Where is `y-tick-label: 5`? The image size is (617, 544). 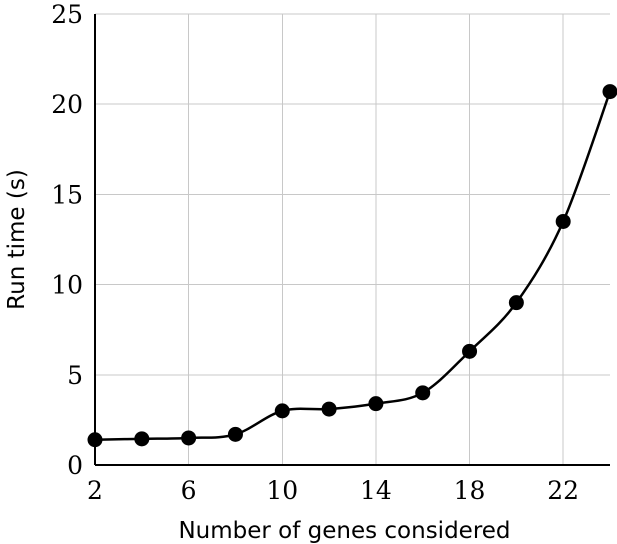
y-tick-label: 5 is located at coordinates (75, 375).